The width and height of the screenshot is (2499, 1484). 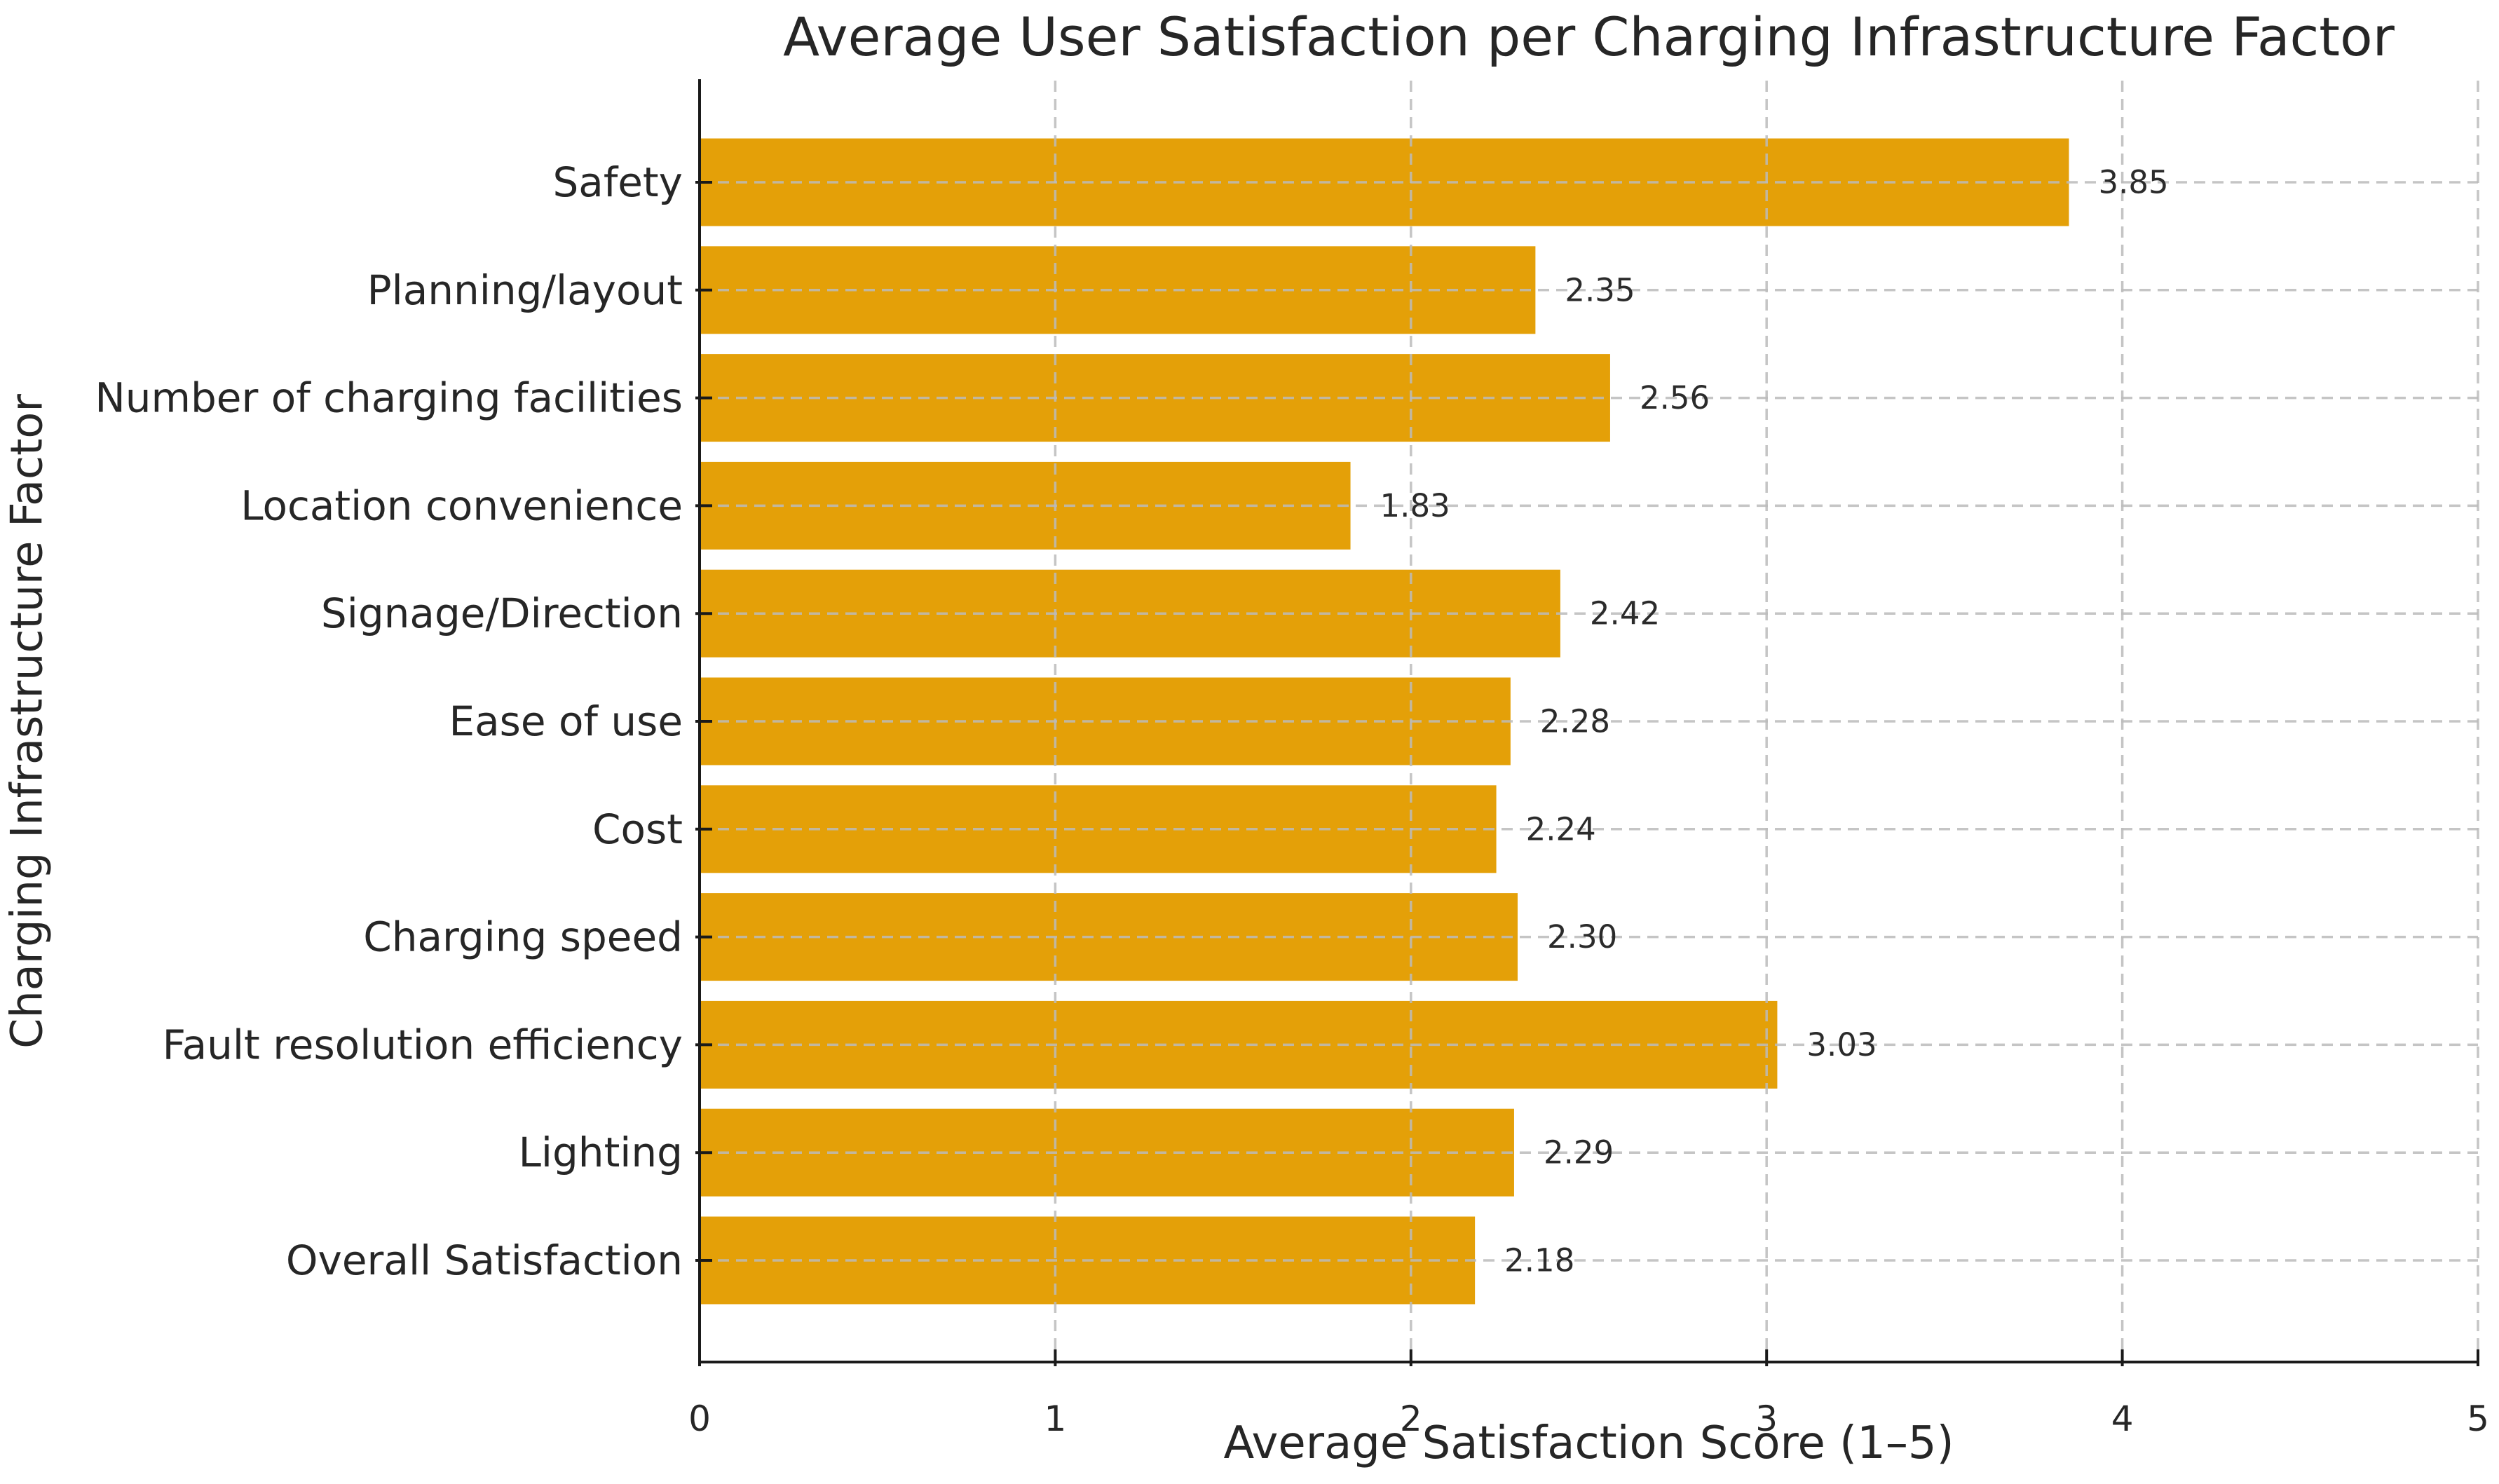 I want to click on bar-value-label: 2.18, so click(x=1539, y=1260).